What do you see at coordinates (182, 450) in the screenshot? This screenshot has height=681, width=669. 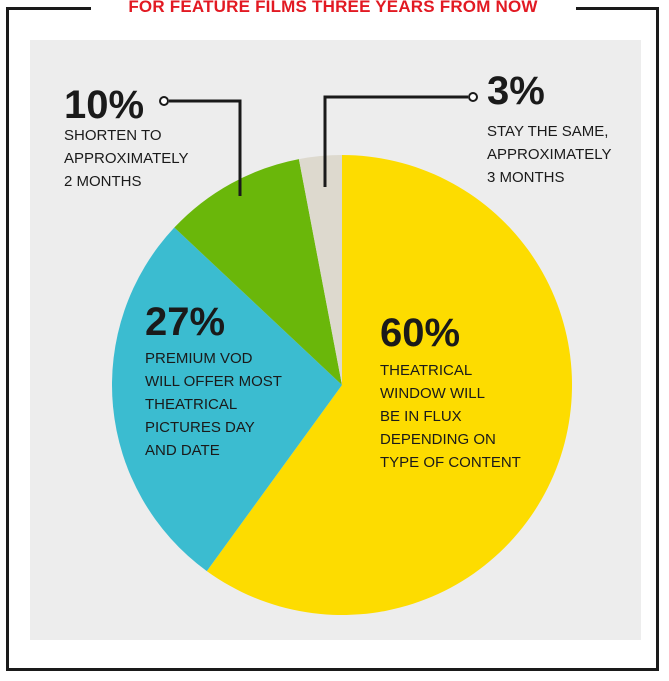 I see `slice-27-line-5: AND DATE` at bounding box center [182, 450].